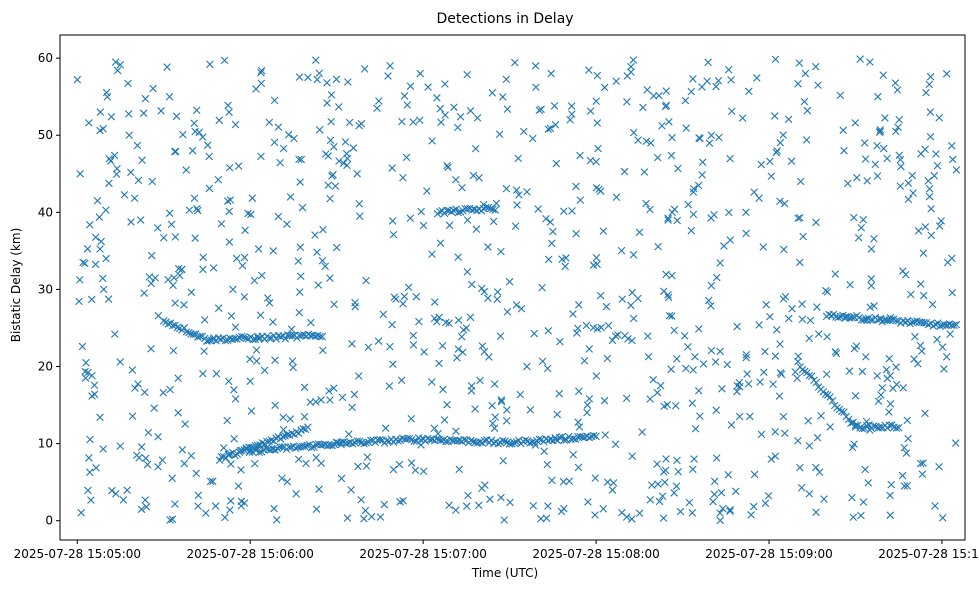  What do you see at coordinates (45, 135) in the screenshot?
I see `y-tick-label: 50` at bounding box center [45, 135].